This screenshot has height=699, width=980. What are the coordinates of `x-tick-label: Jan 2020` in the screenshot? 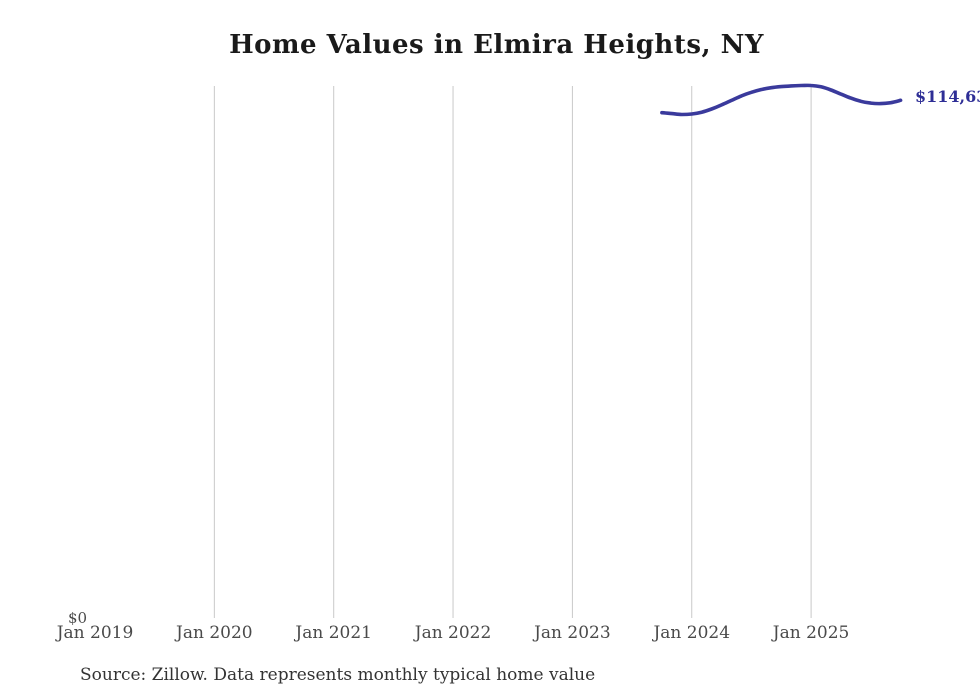 It's located at (214, 633).